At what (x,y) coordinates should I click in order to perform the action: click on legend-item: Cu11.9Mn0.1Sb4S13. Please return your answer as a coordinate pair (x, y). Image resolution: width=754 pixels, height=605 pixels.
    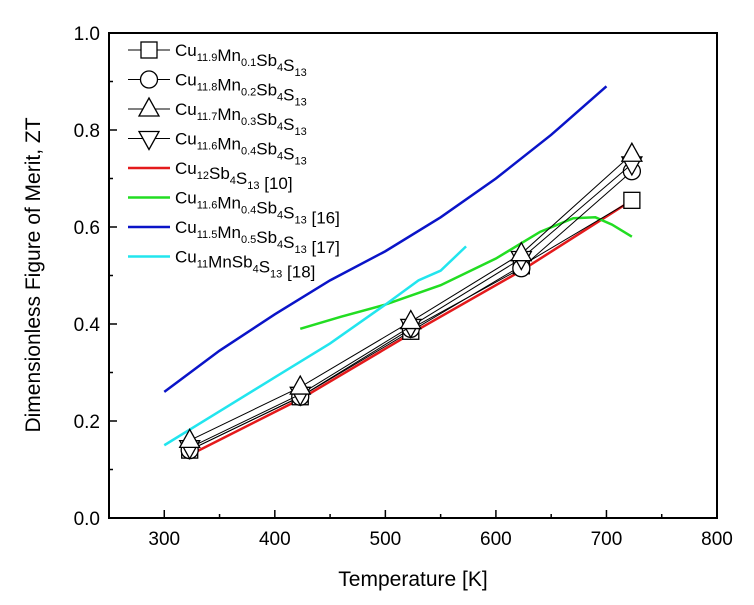
    Looking at the image, I should click on (217, 60).